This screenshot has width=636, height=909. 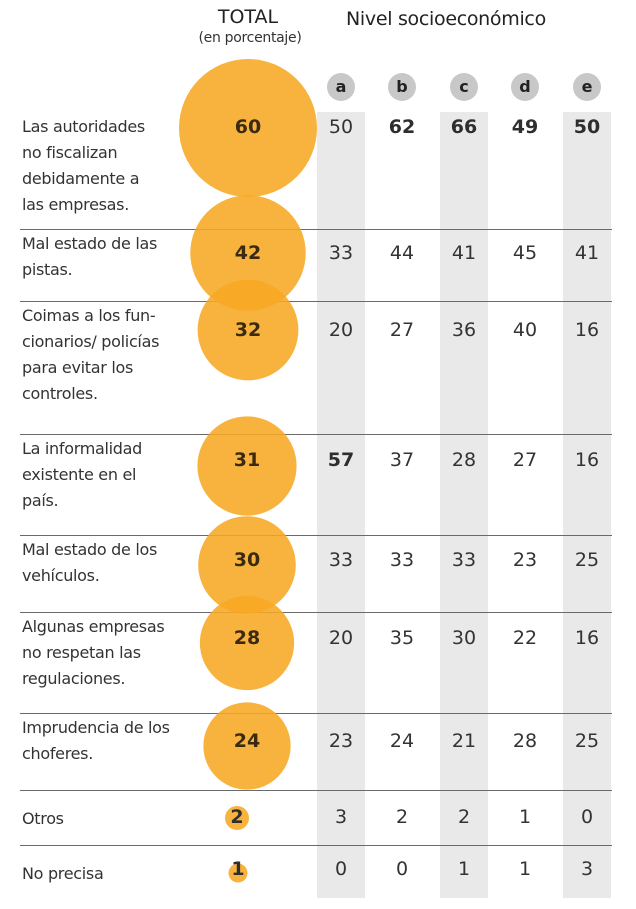 I want to click on total-subheader: (en porcentaje), so click(x=250, y=38).